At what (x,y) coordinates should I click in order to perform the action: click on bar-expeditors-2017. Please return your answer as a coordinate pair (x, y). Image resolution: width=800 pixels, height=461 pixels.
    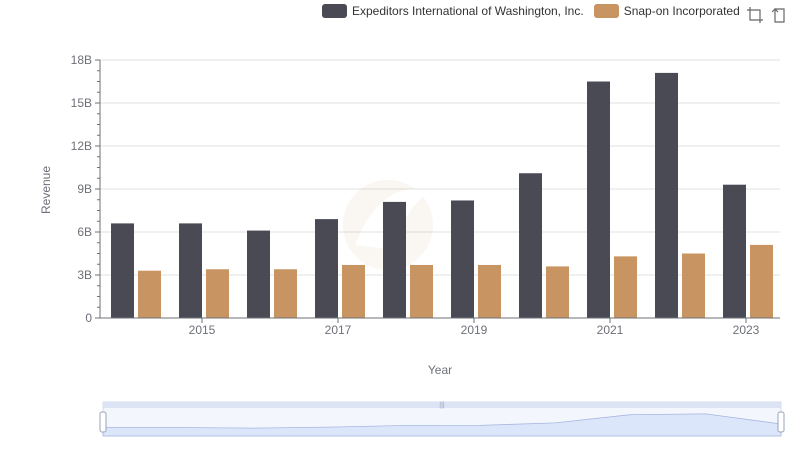
    Looking at the image, I should click on (326, 268).